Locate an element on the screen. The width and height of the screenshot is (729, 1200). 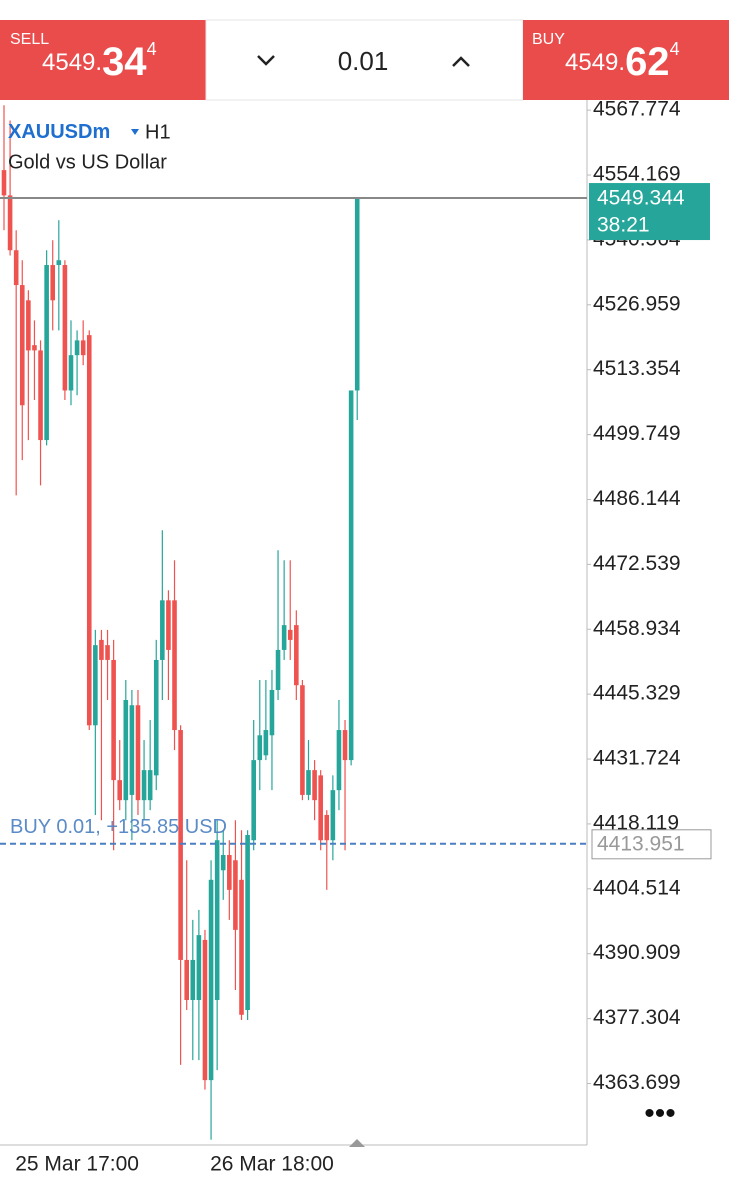
symbol-header: XAUUSDm is located at coordinates (59, 132).